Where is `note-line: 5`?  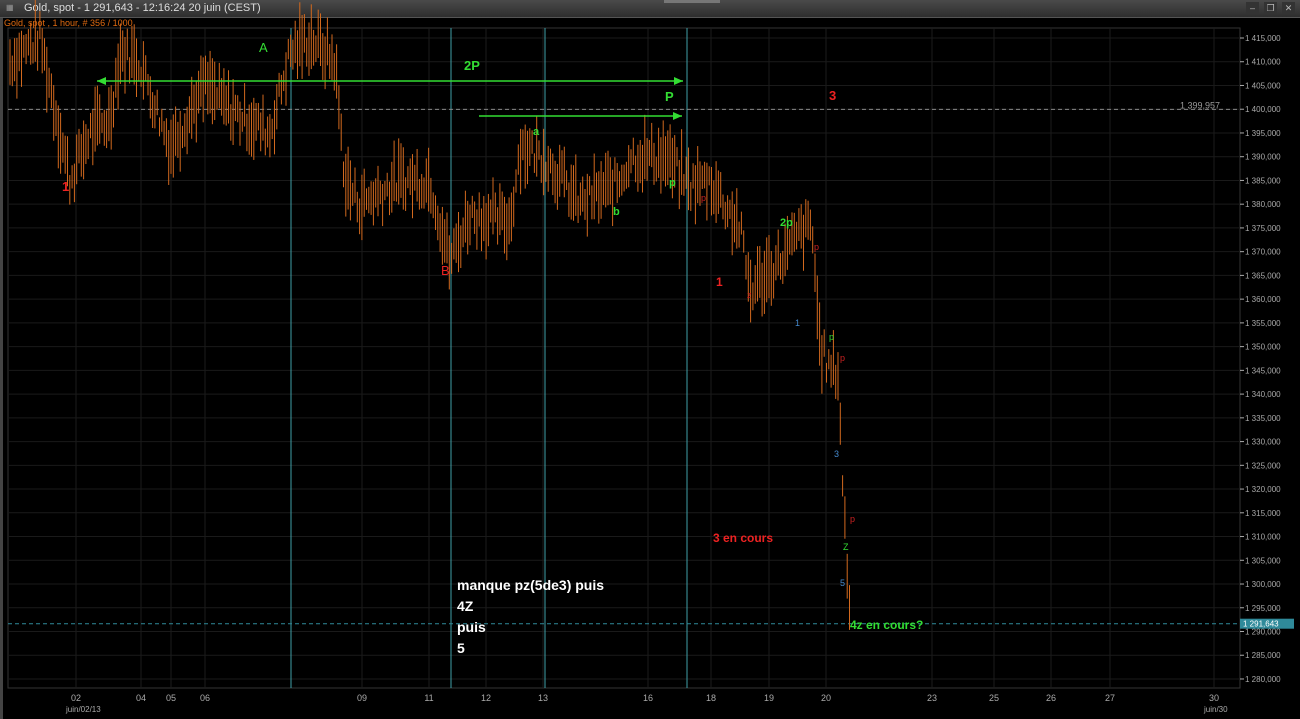 note-line: 5 is located at coordinates (461, 648).